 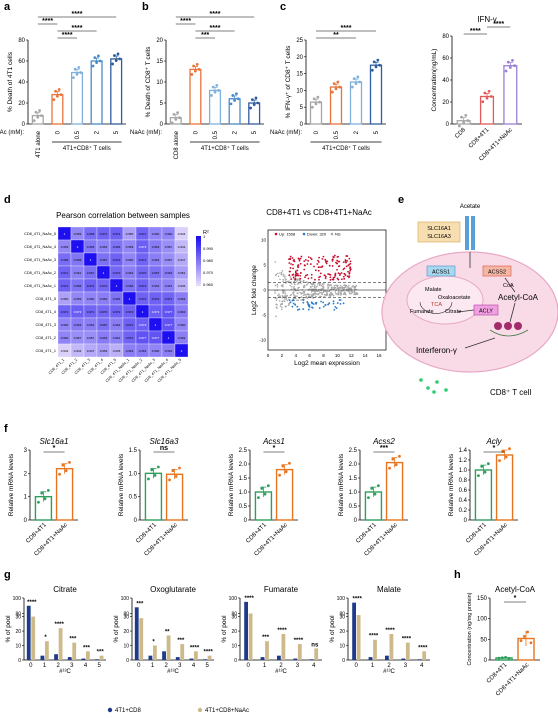 What do you see at coordinates (422, 312) in the screenshot?
I see `fumarate-label: Fumarate` at bounding box center [422, 312].